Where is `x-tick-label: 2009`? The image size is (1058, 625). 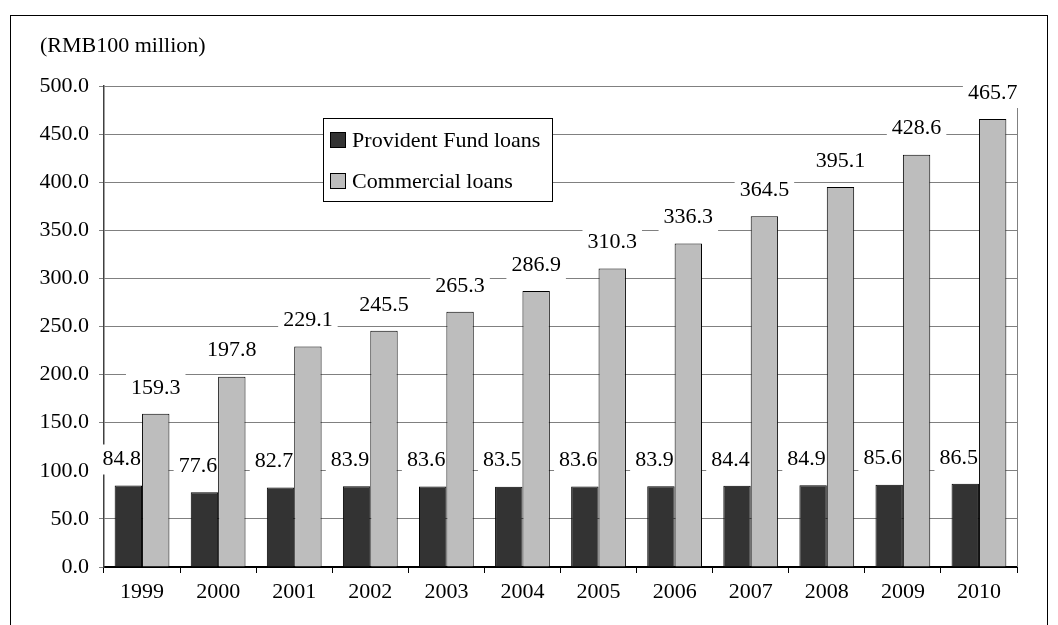 x-tick-label: 2009 is located at coordinates (902, 590).